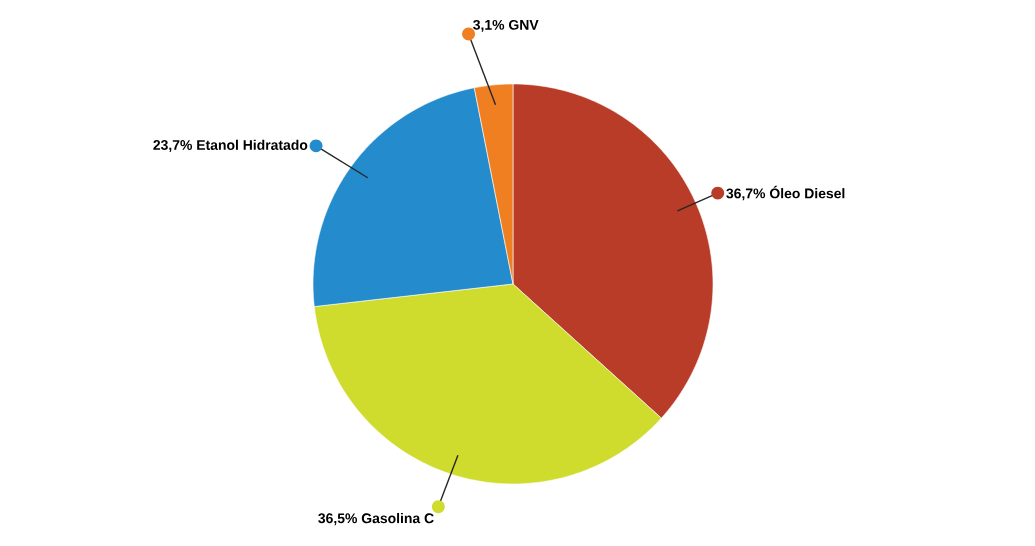  What do you see at coordinates (807, 192) in the screenshot?
I see `slice-label: Óleo Diesel` at bounding box center [807, 192].